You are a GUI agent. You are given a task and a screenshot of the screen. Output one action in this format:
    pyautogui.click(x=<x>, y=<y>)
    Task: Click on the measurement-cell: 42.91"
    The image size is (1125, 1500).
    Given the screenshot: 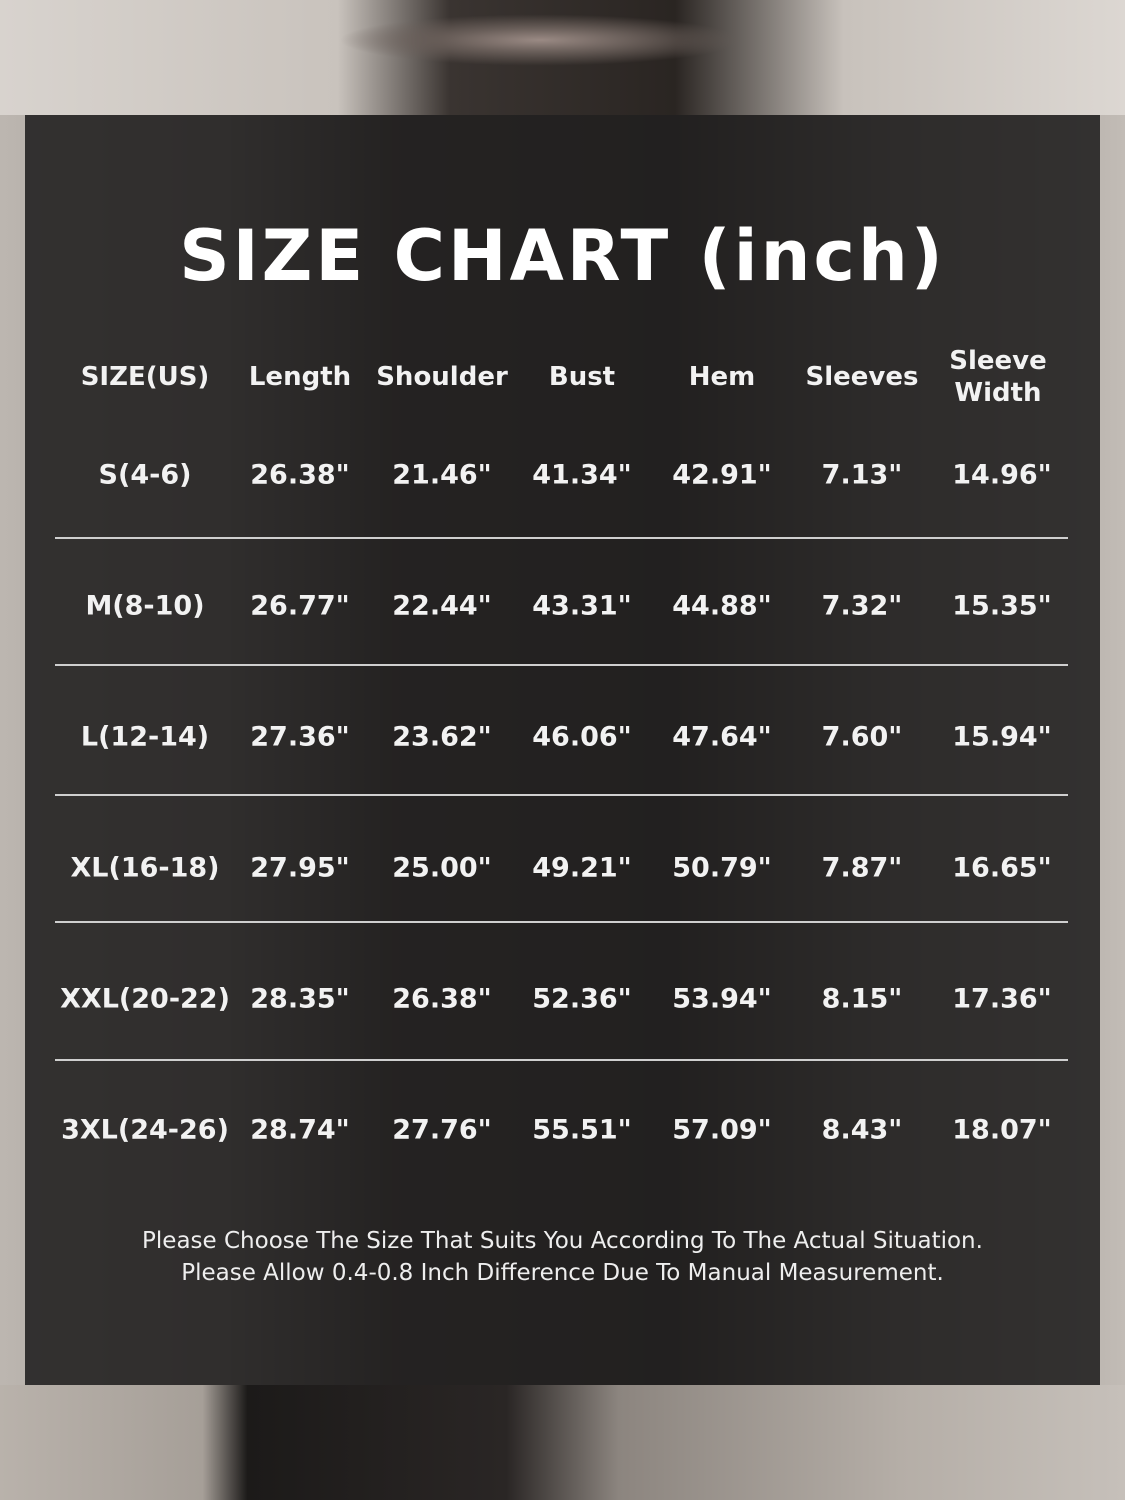 What is the action you would take?
    pyautogui.click(x=722, y=475)
    